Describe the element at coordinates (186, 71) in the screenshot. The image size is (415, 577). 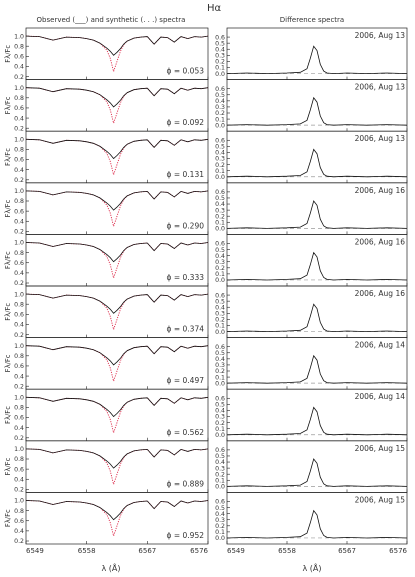
I see `phase-label: ϕ = 0.053` at that location.